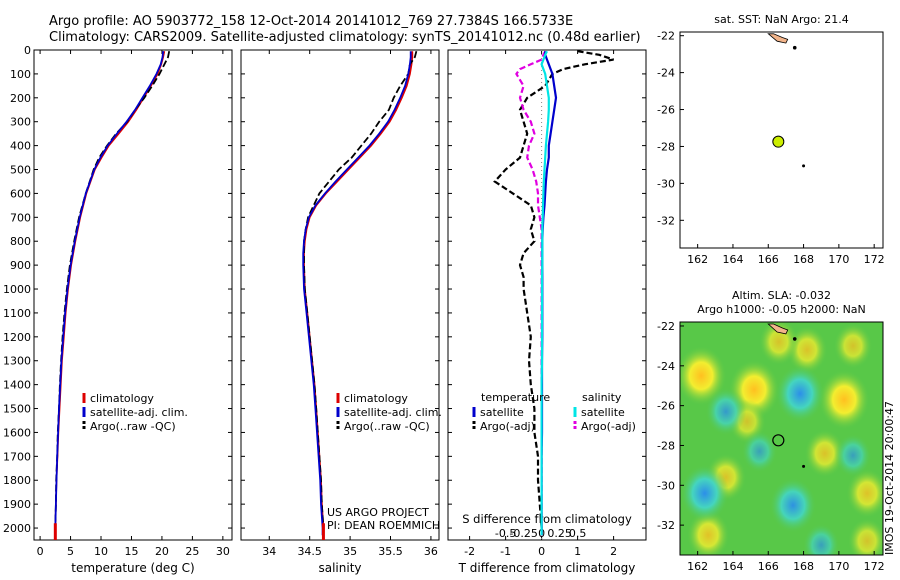  What do you see at coordinates (27, 50) in the screenshot?
I see `temperature-ytick-label: 0` at bounding box center [27, 50].